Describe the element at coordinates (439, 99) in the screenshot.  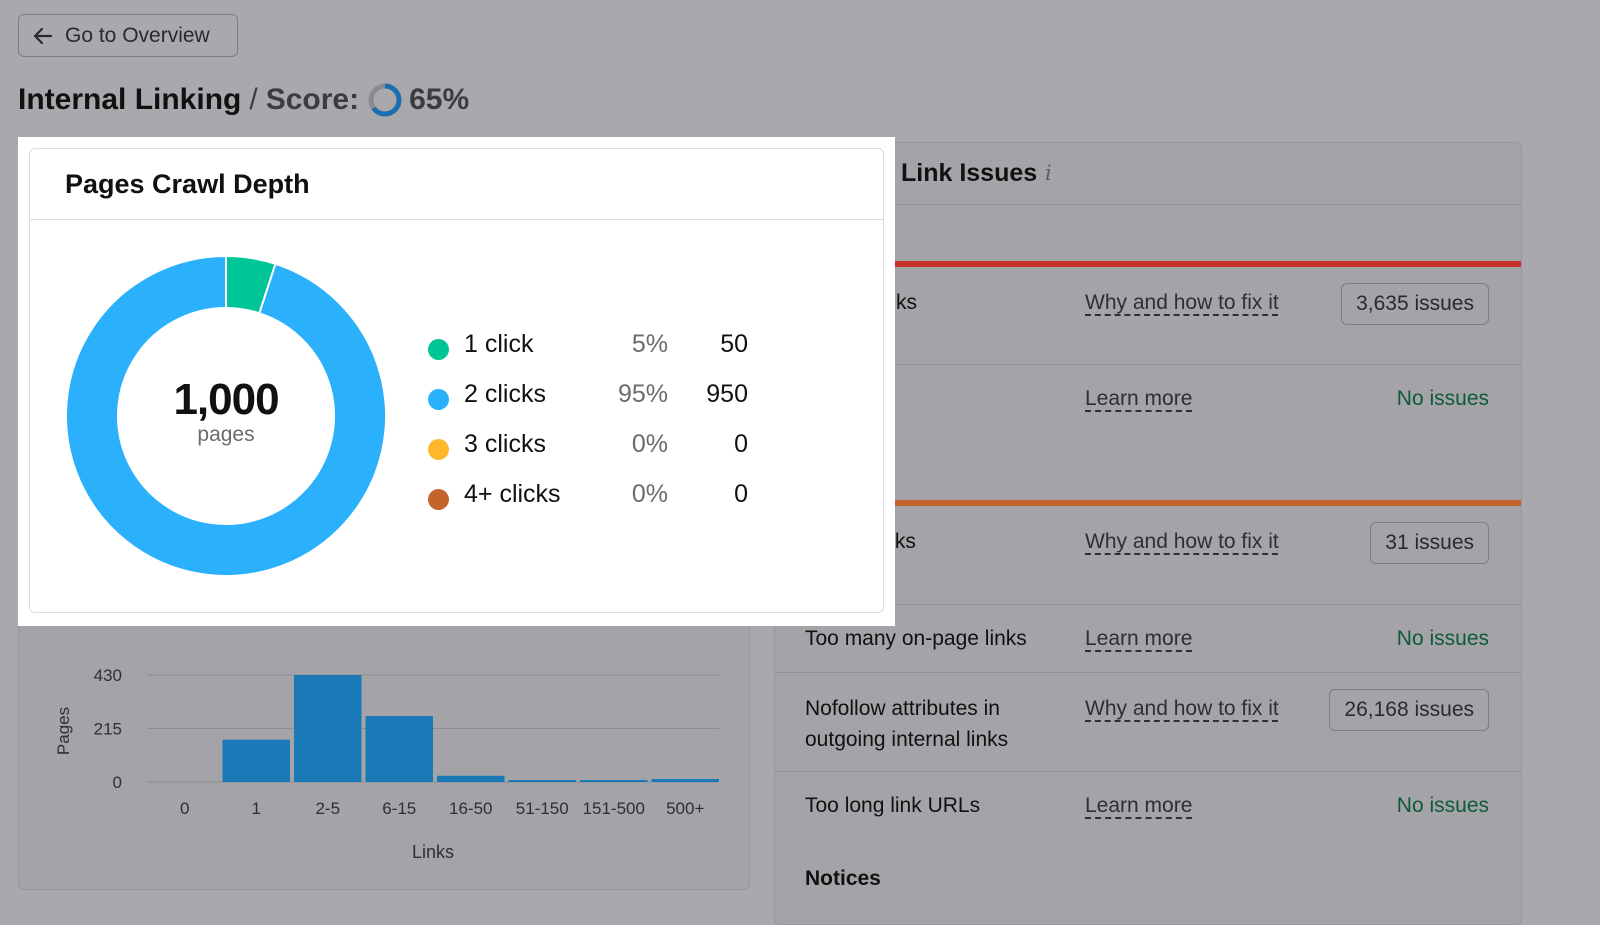
I see `score-value: 65%` at that location.